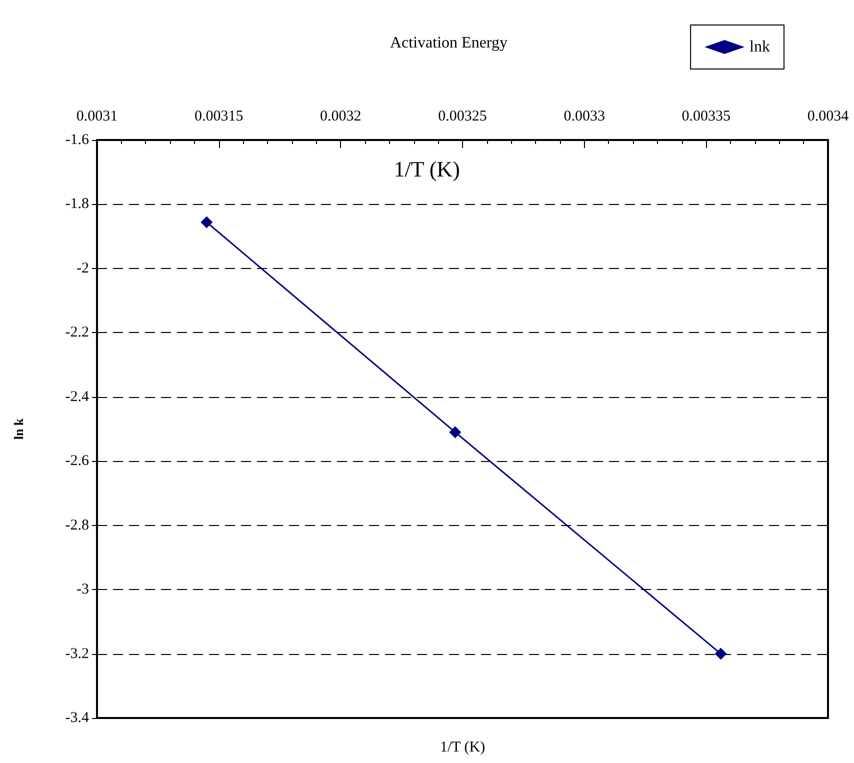  Describe the element at coordinates (219, 116) in the screenshot. I see `x-tick-label: 0.00315` at that location.